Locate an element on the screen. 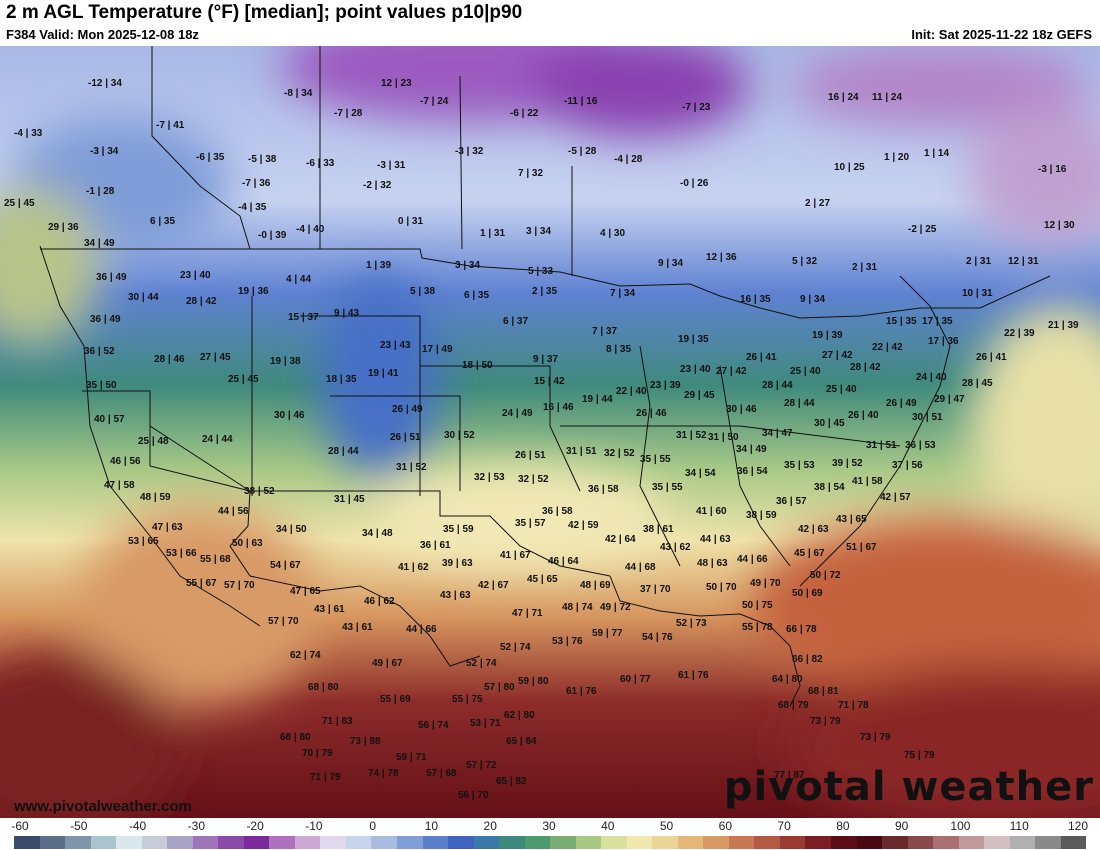 Image resolution: width=1100 pixels, height=850 pixels. point-value: 30 | 44 is located at coordinates (143, 297).